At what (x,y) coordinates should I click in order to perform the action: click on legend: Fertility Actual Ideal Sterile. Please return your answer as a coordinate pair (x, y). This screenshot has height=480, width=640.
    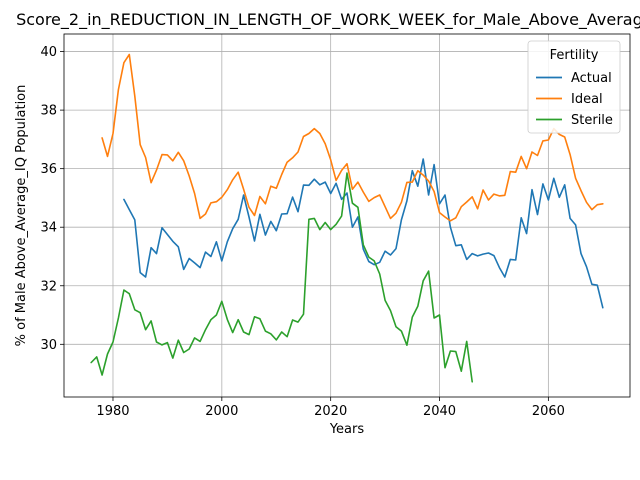
    Looking at the image, I should click on (574, 87).